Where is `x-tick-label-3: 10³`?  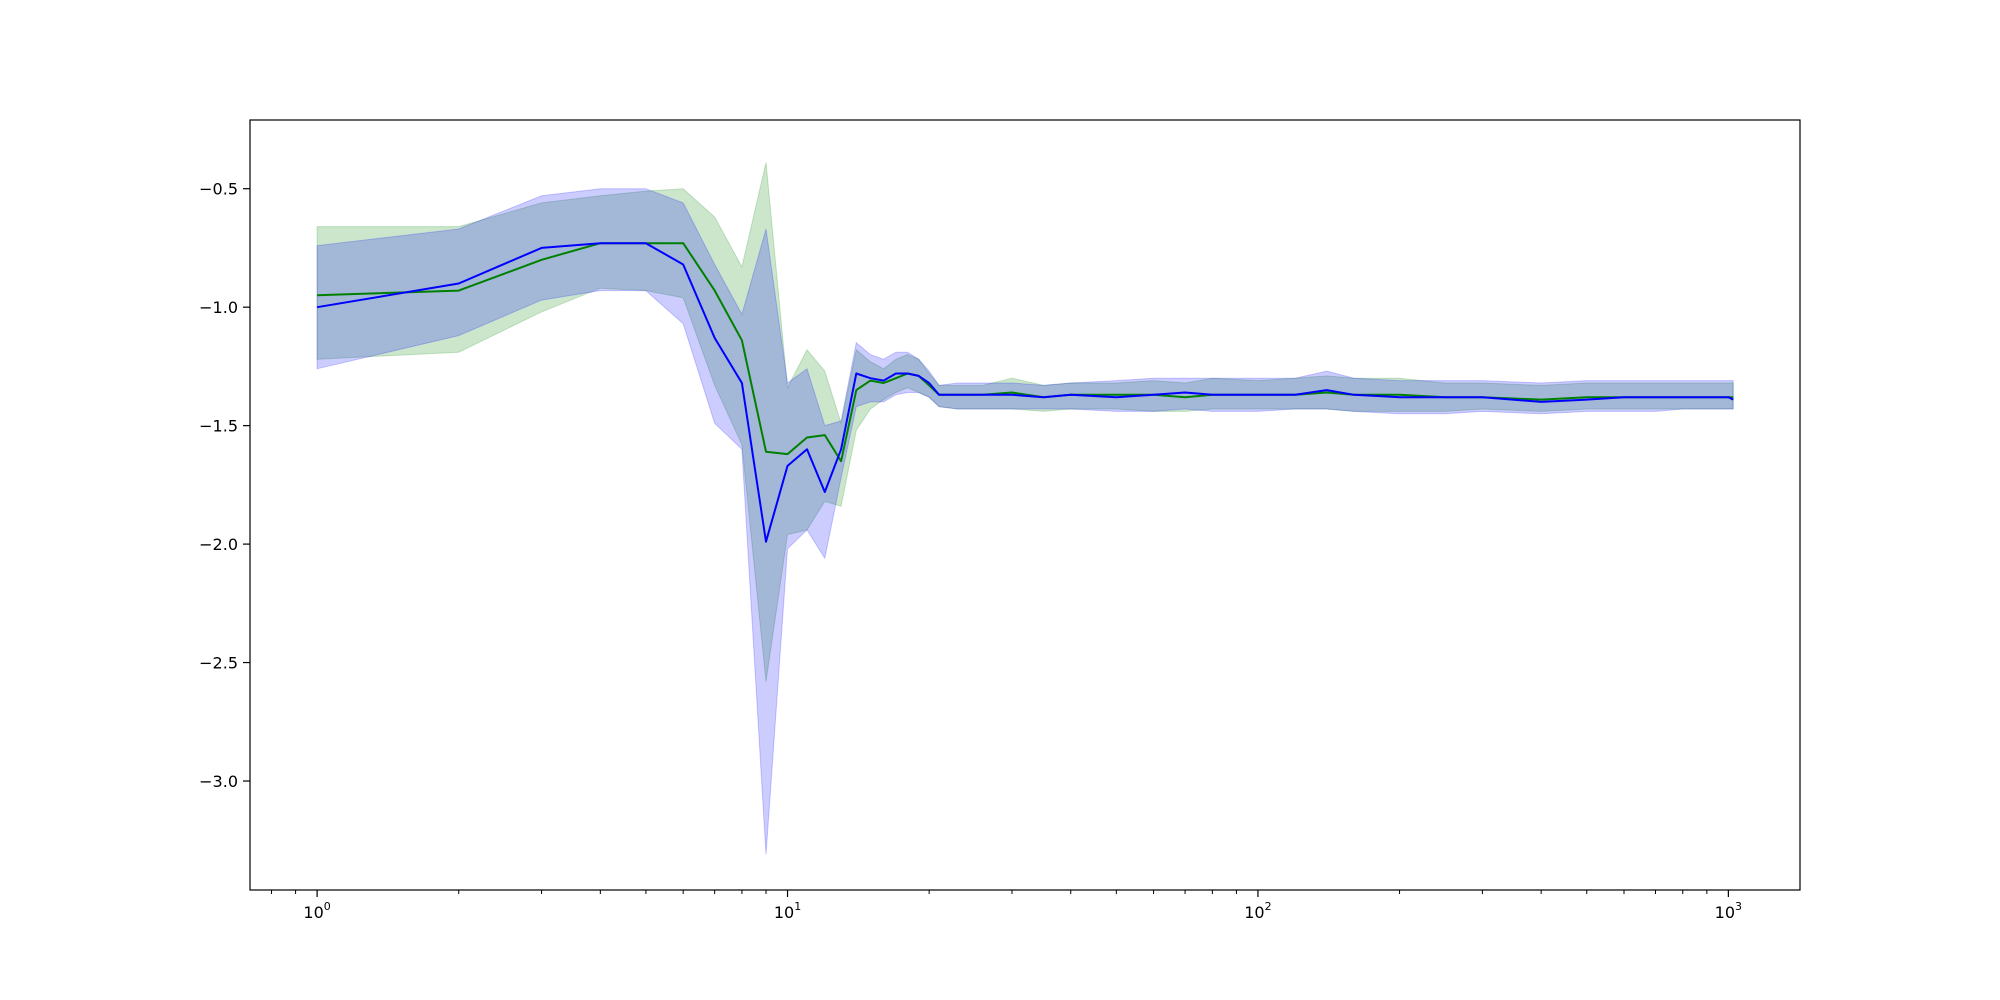
x-tick-label-3: 10³ is located at coordinates (1728, 911).